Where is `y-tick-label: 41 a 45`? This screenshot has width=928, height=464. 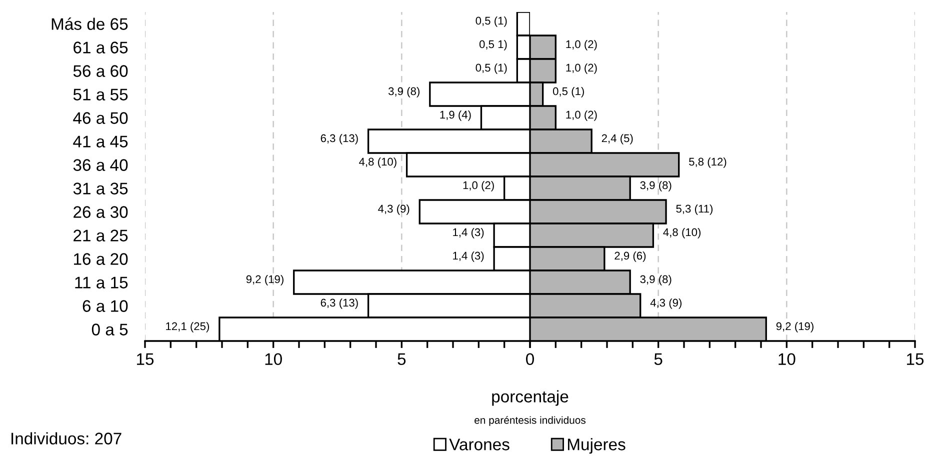 y-tick-label: 41 a 45 is located at coordinates (100, 142).